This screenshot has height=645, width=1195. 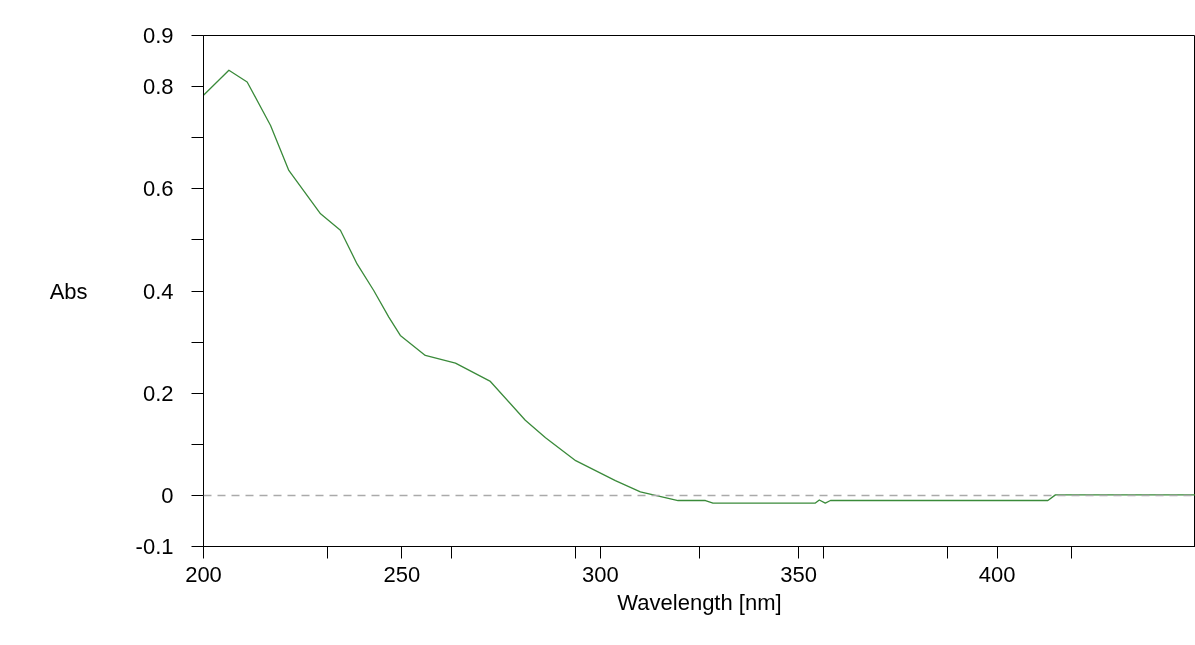 I want to click on y-tick-label: 0.9, so click(x=158, y=35).